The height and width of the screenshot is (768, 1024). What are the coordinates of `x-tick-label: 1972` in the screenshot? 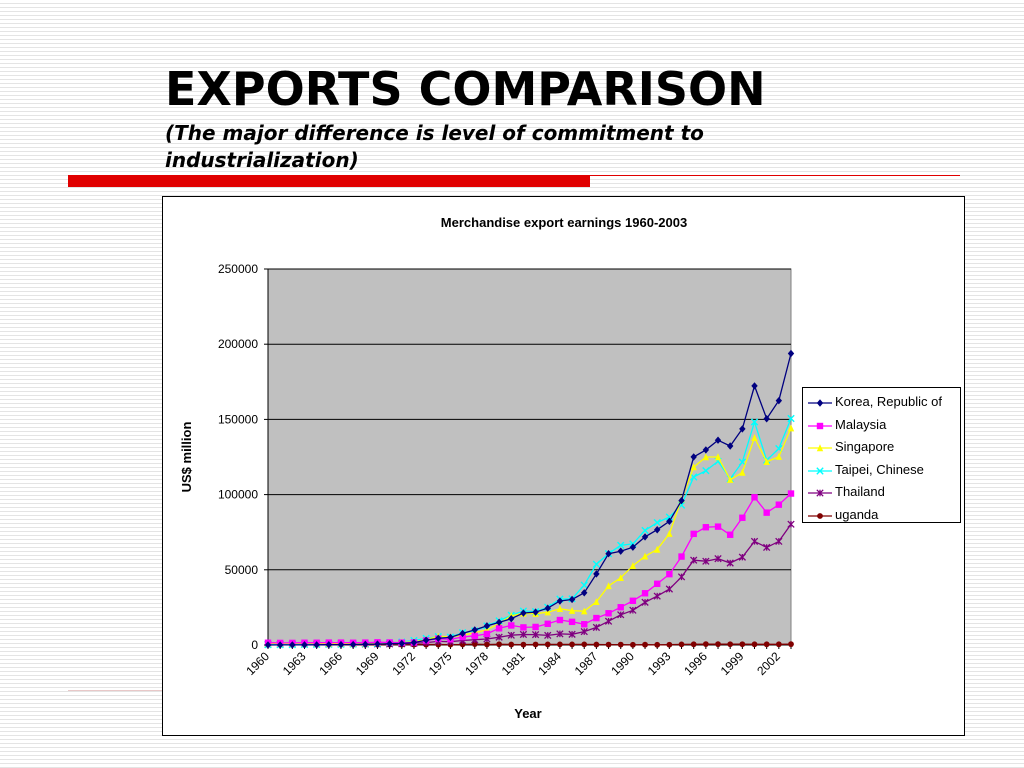 It's located at (403, 663).